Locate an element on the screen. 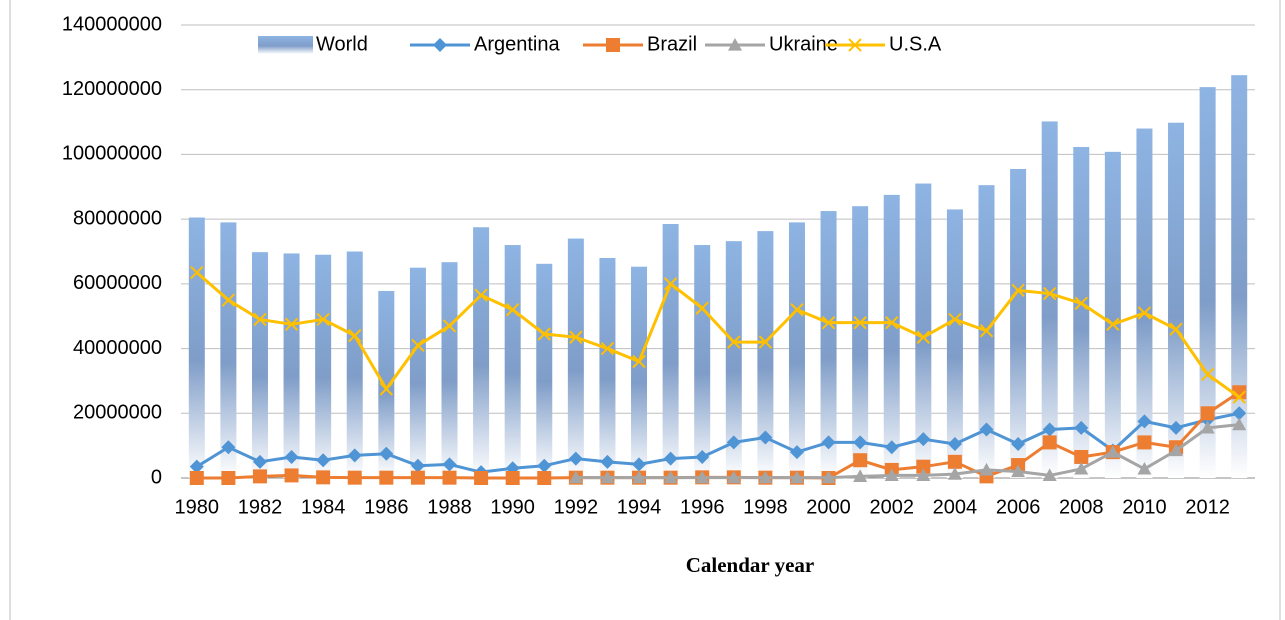  legend-label: U.S.A is located at coordinates (915, 44).